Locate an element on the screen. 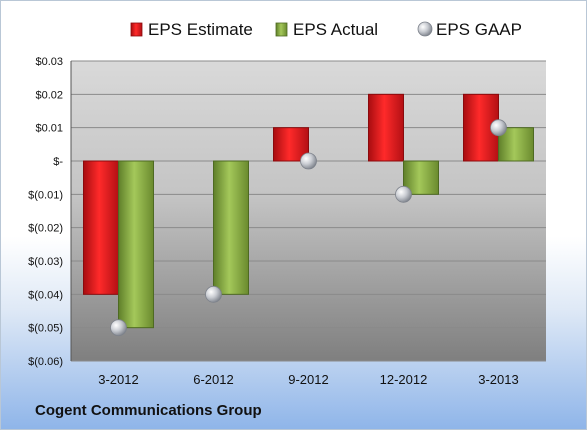 This screenshot has height=430, width=587. x-category-label: 3-2012 is located at coordinates (118, 379).